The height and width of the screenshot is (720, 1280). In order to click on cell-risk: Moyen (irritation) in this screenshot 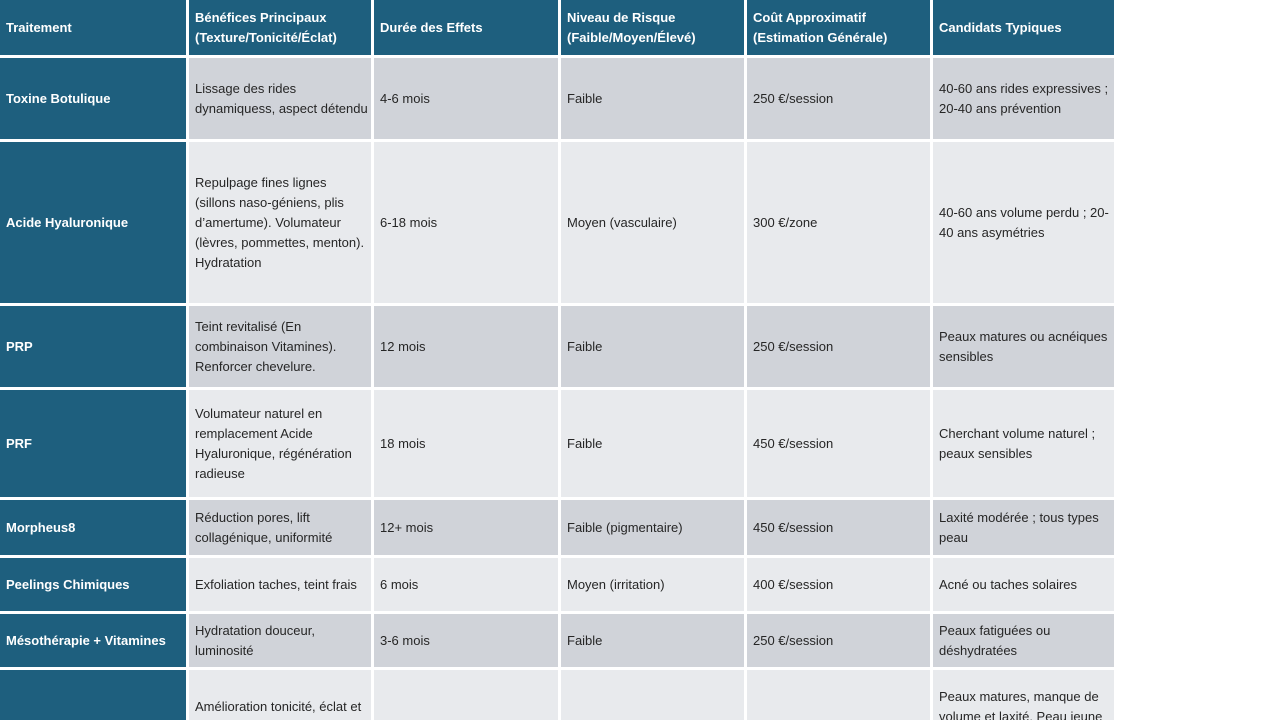, I will do `click(654, 586)`.